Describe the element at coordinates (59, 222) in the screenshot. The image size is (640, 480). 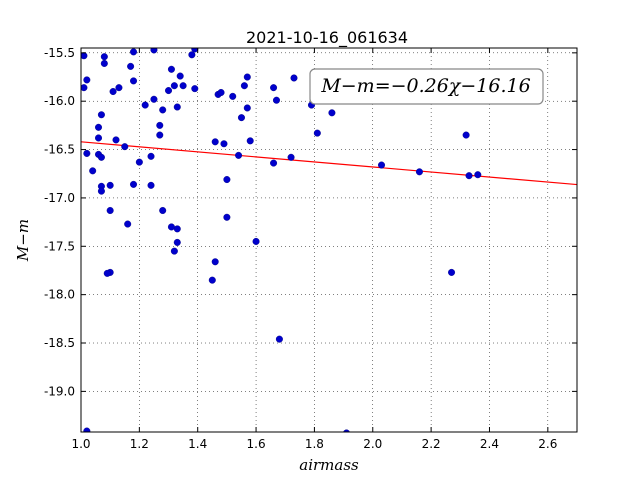
I see `y-tick-labels: -15.5 -16.0 -16.5 -17.0 -17.5 -18.0 -18.5 -19.0` at that location.